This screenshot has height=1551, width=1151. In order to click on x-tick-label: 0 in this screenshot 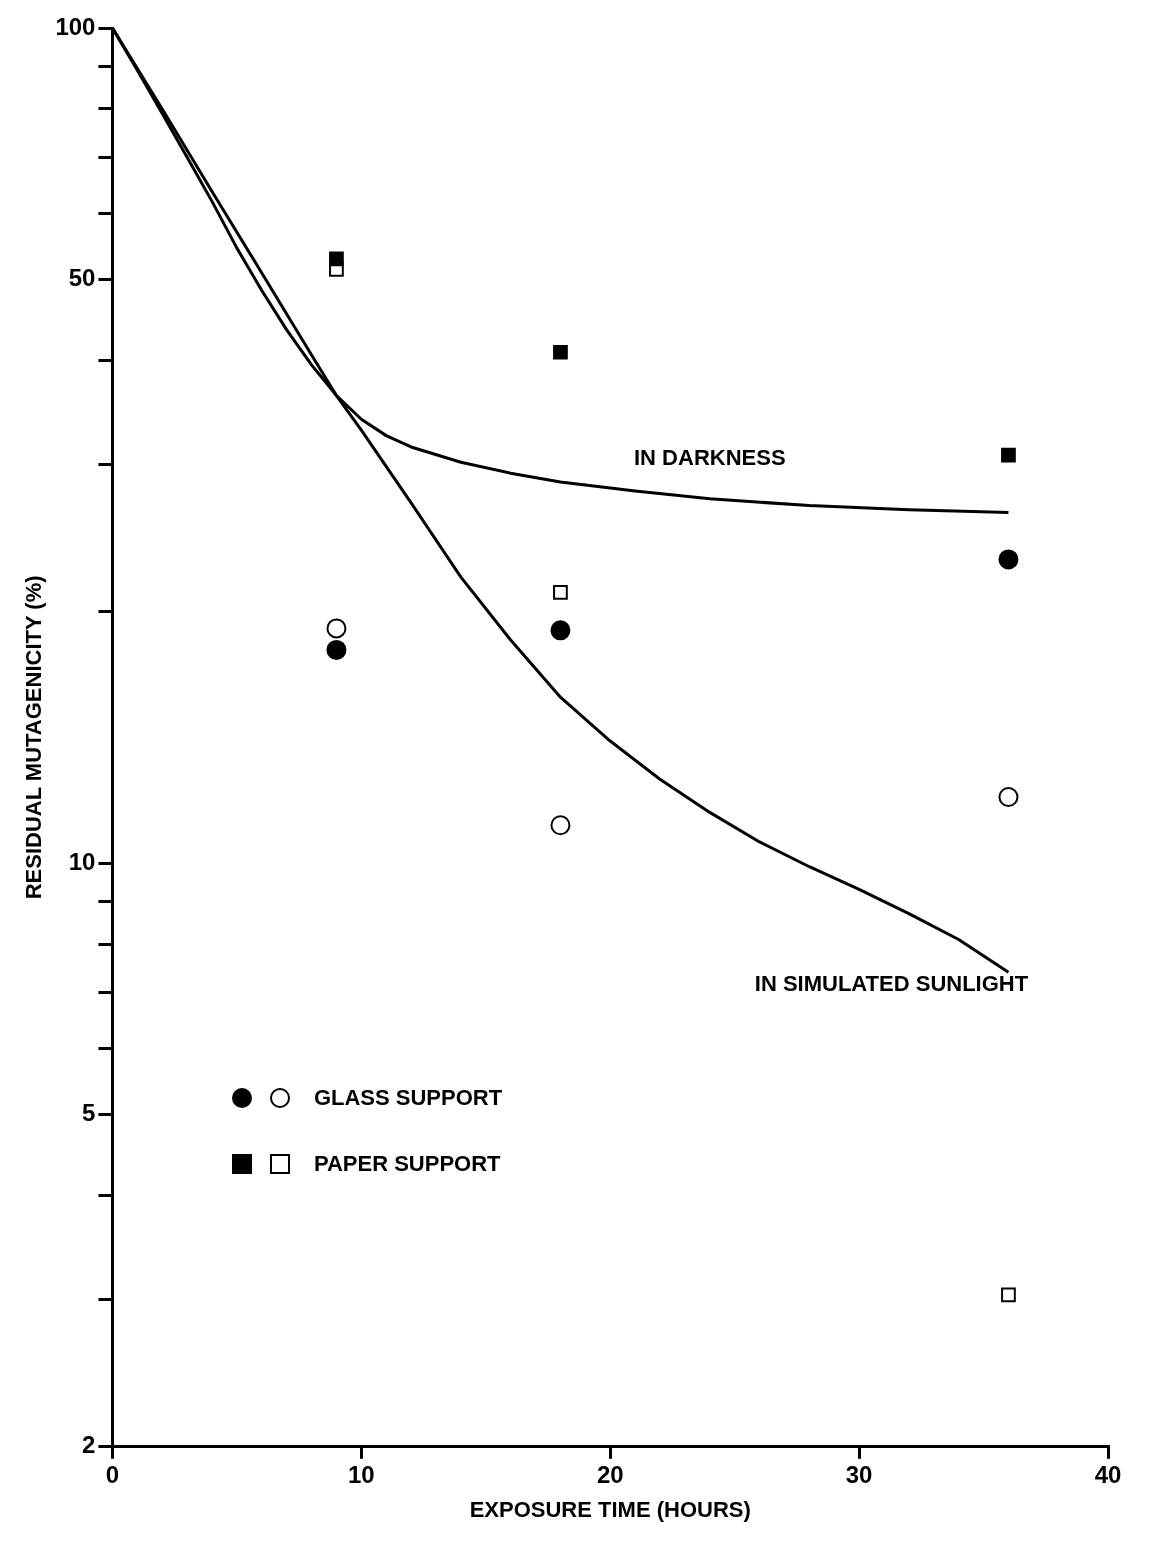, I will do `click(112, 1474)`.